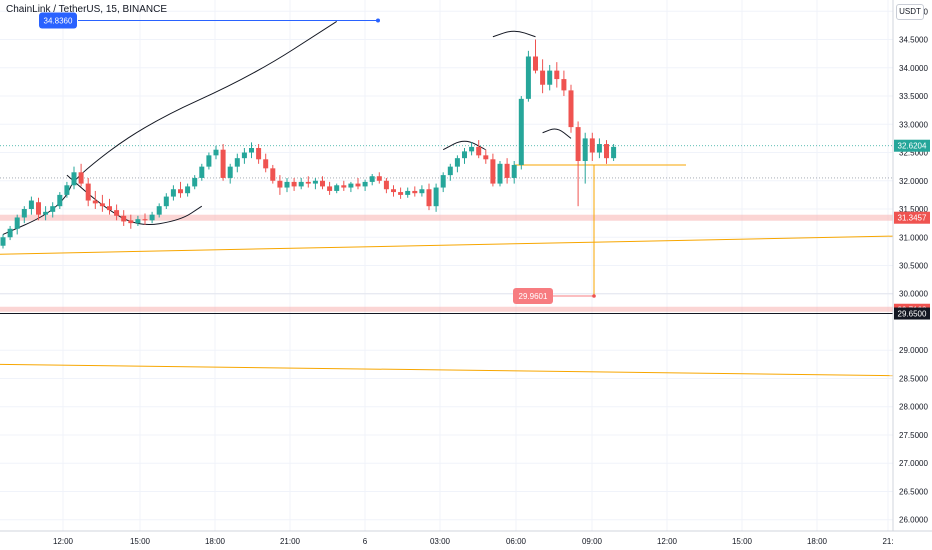 This screenshot has width=932, height=550. What do you see at coordinates (365, 541) in the screenshot?
I see `time-tick-label: 6` at bounding box center [365, 541].